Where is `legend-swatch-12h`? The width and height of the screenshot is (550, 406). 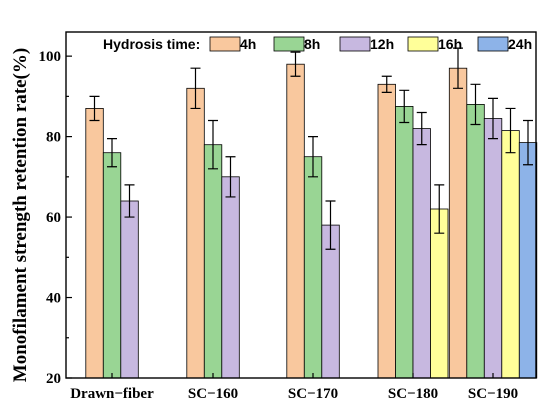 legend-swatch-12h is located at coordinates (355, 44).